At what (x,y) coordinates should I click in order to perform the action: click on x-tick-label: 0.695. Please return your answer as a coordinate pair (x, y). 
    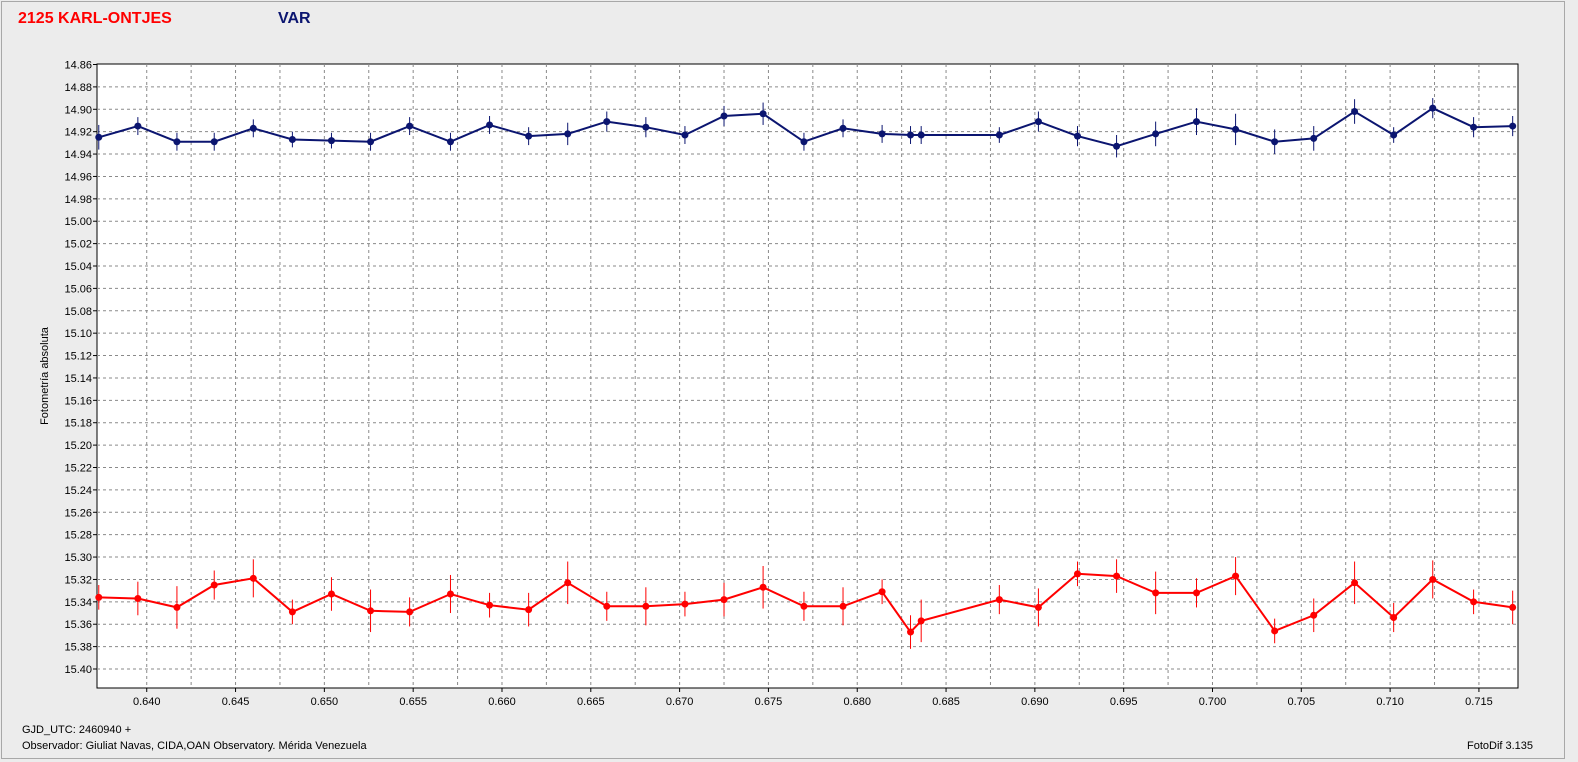
    Looking at the image, I should click on (1124, 702).